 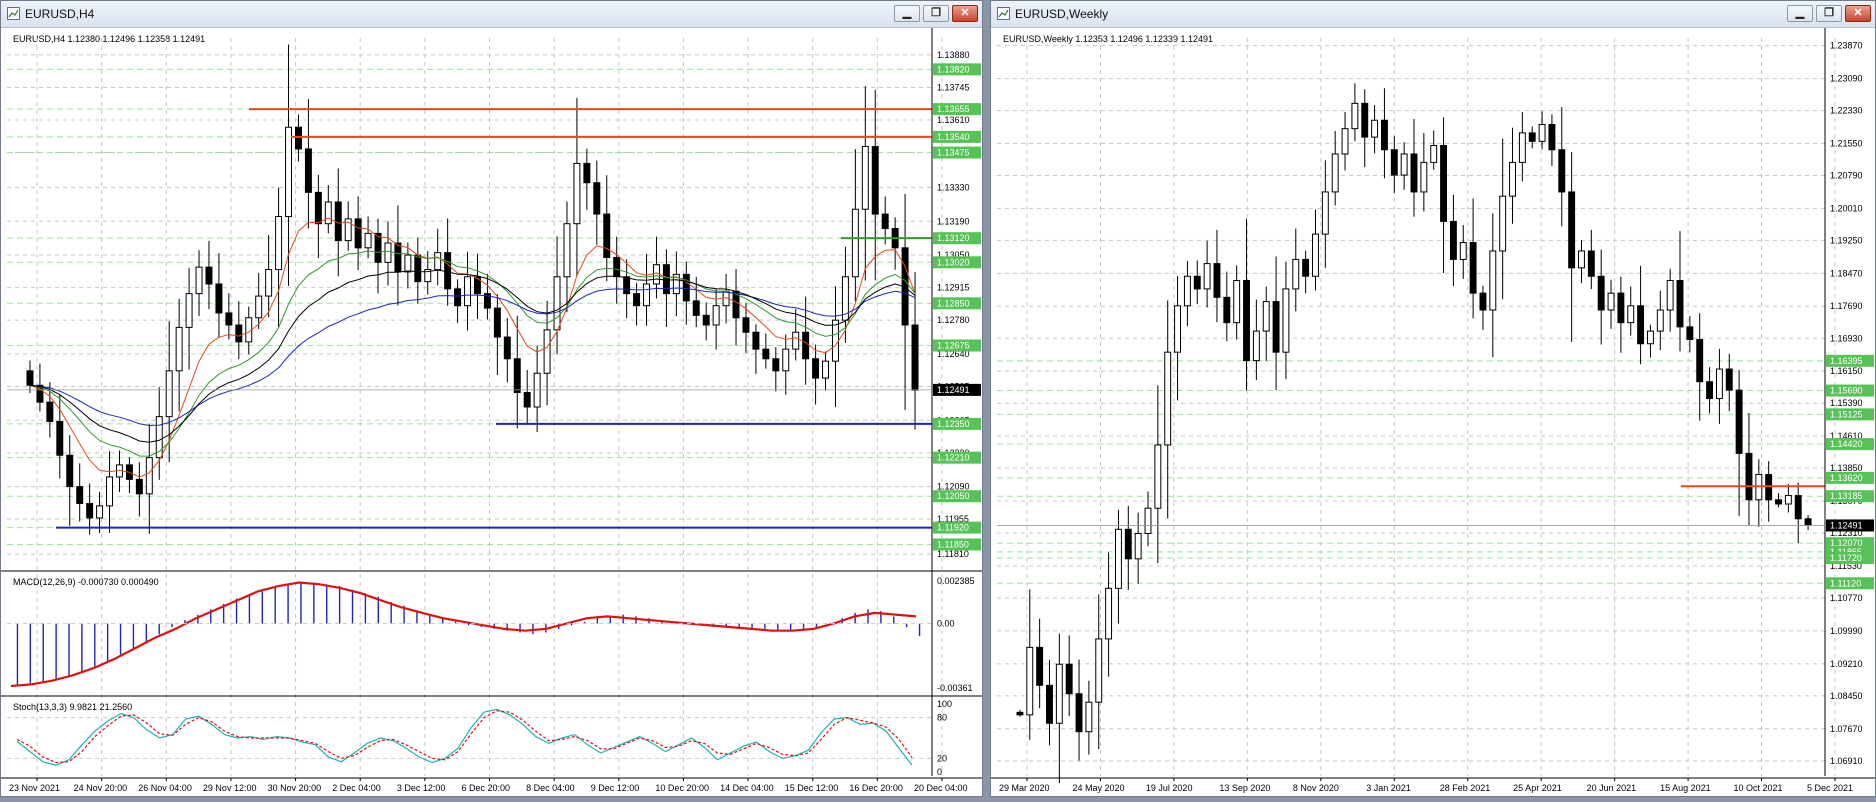 What do you see at coordinates (946, 624) in the screenshot?
I see `macd-tick-label: 0.00` at bounding box center [946, 624].